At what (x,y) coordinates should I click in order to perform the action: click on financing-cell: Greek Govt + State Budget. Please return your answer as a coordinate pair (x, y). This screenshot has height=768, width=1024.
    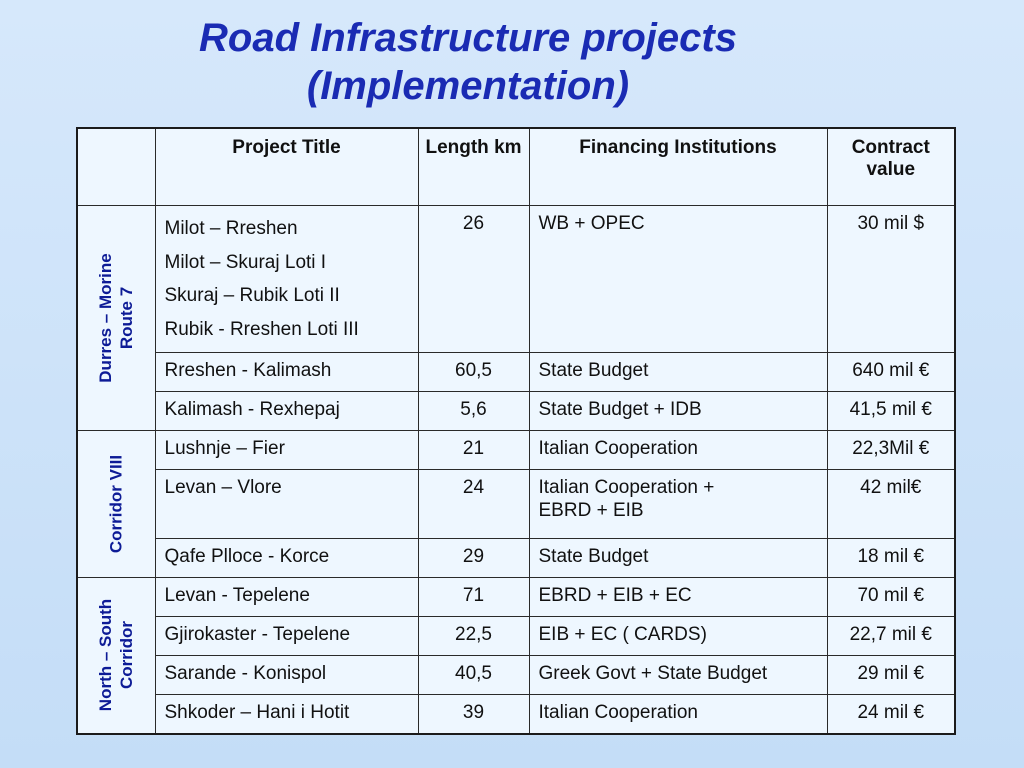
    Looking at the image, I should click on (678, 675).